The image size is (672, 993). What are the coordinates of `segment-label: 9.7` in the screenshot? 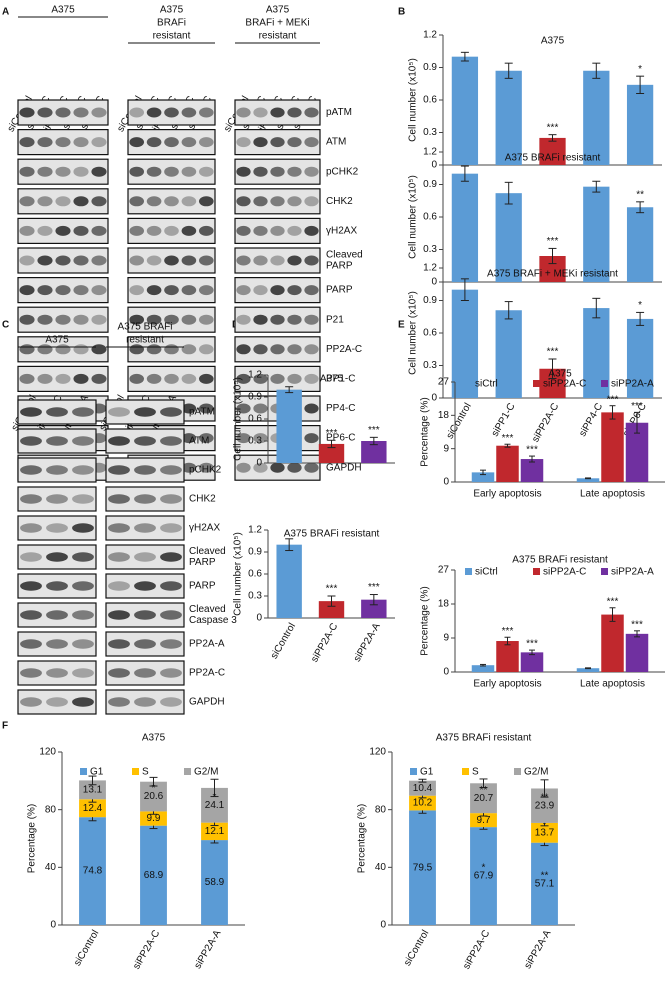 It's located at (484, 820).